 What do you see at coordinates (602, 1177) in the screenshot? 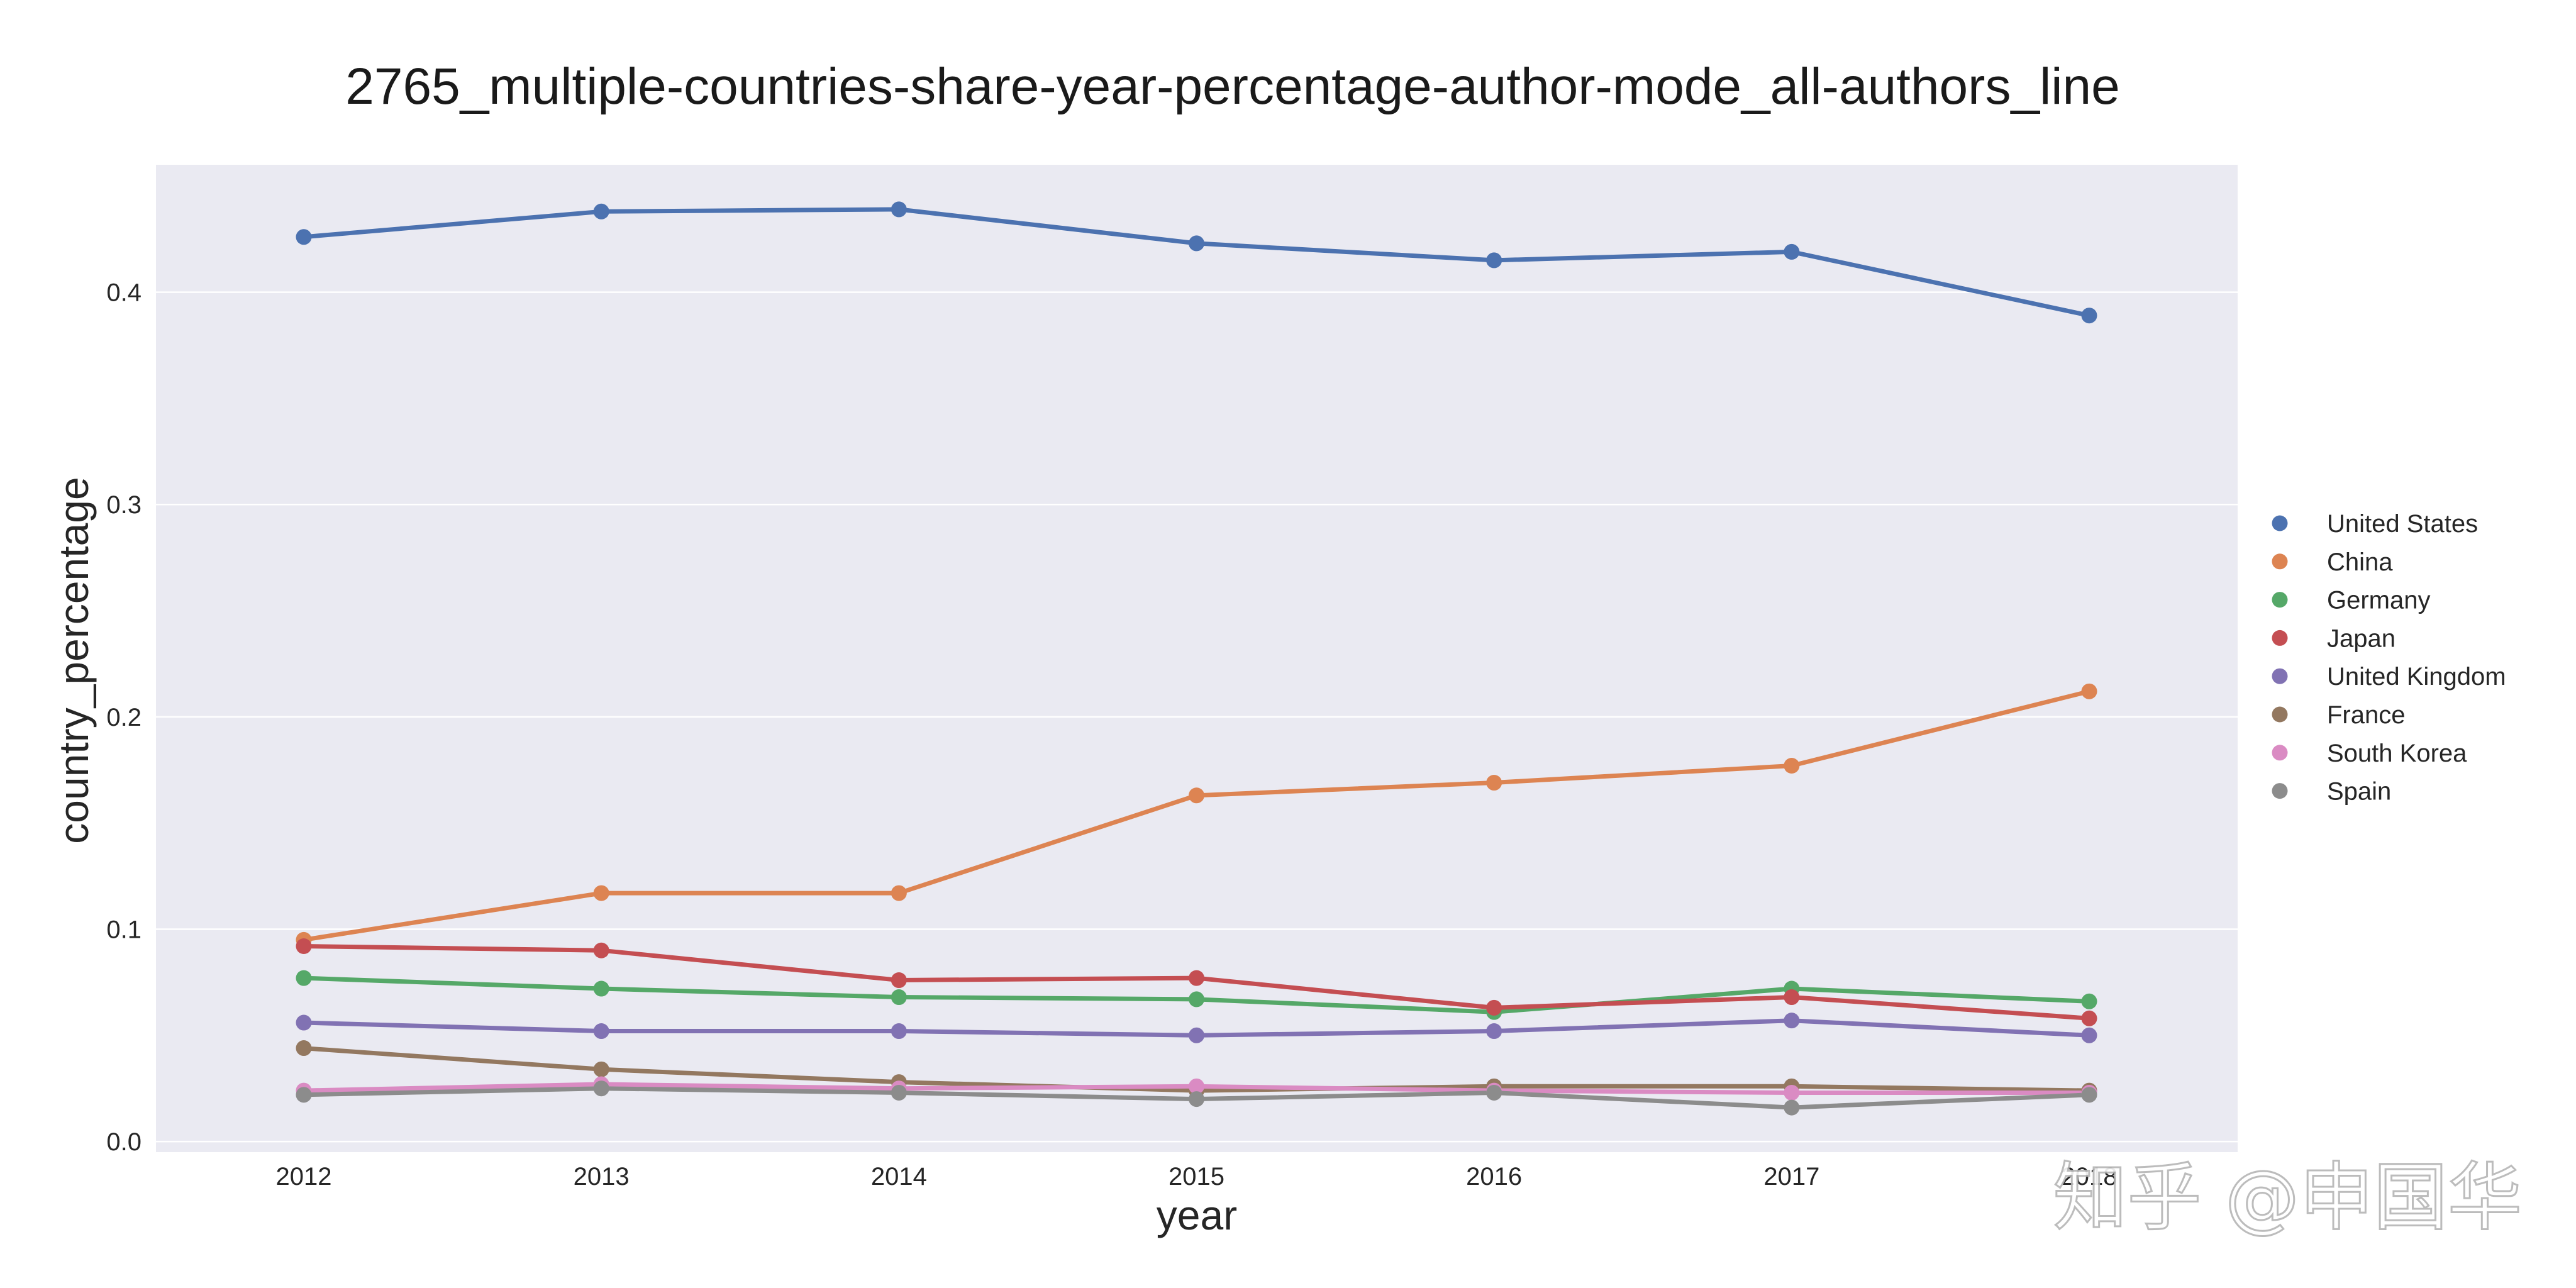
I see `x-tick-label: 2013` at bounding box center [602, 1177].